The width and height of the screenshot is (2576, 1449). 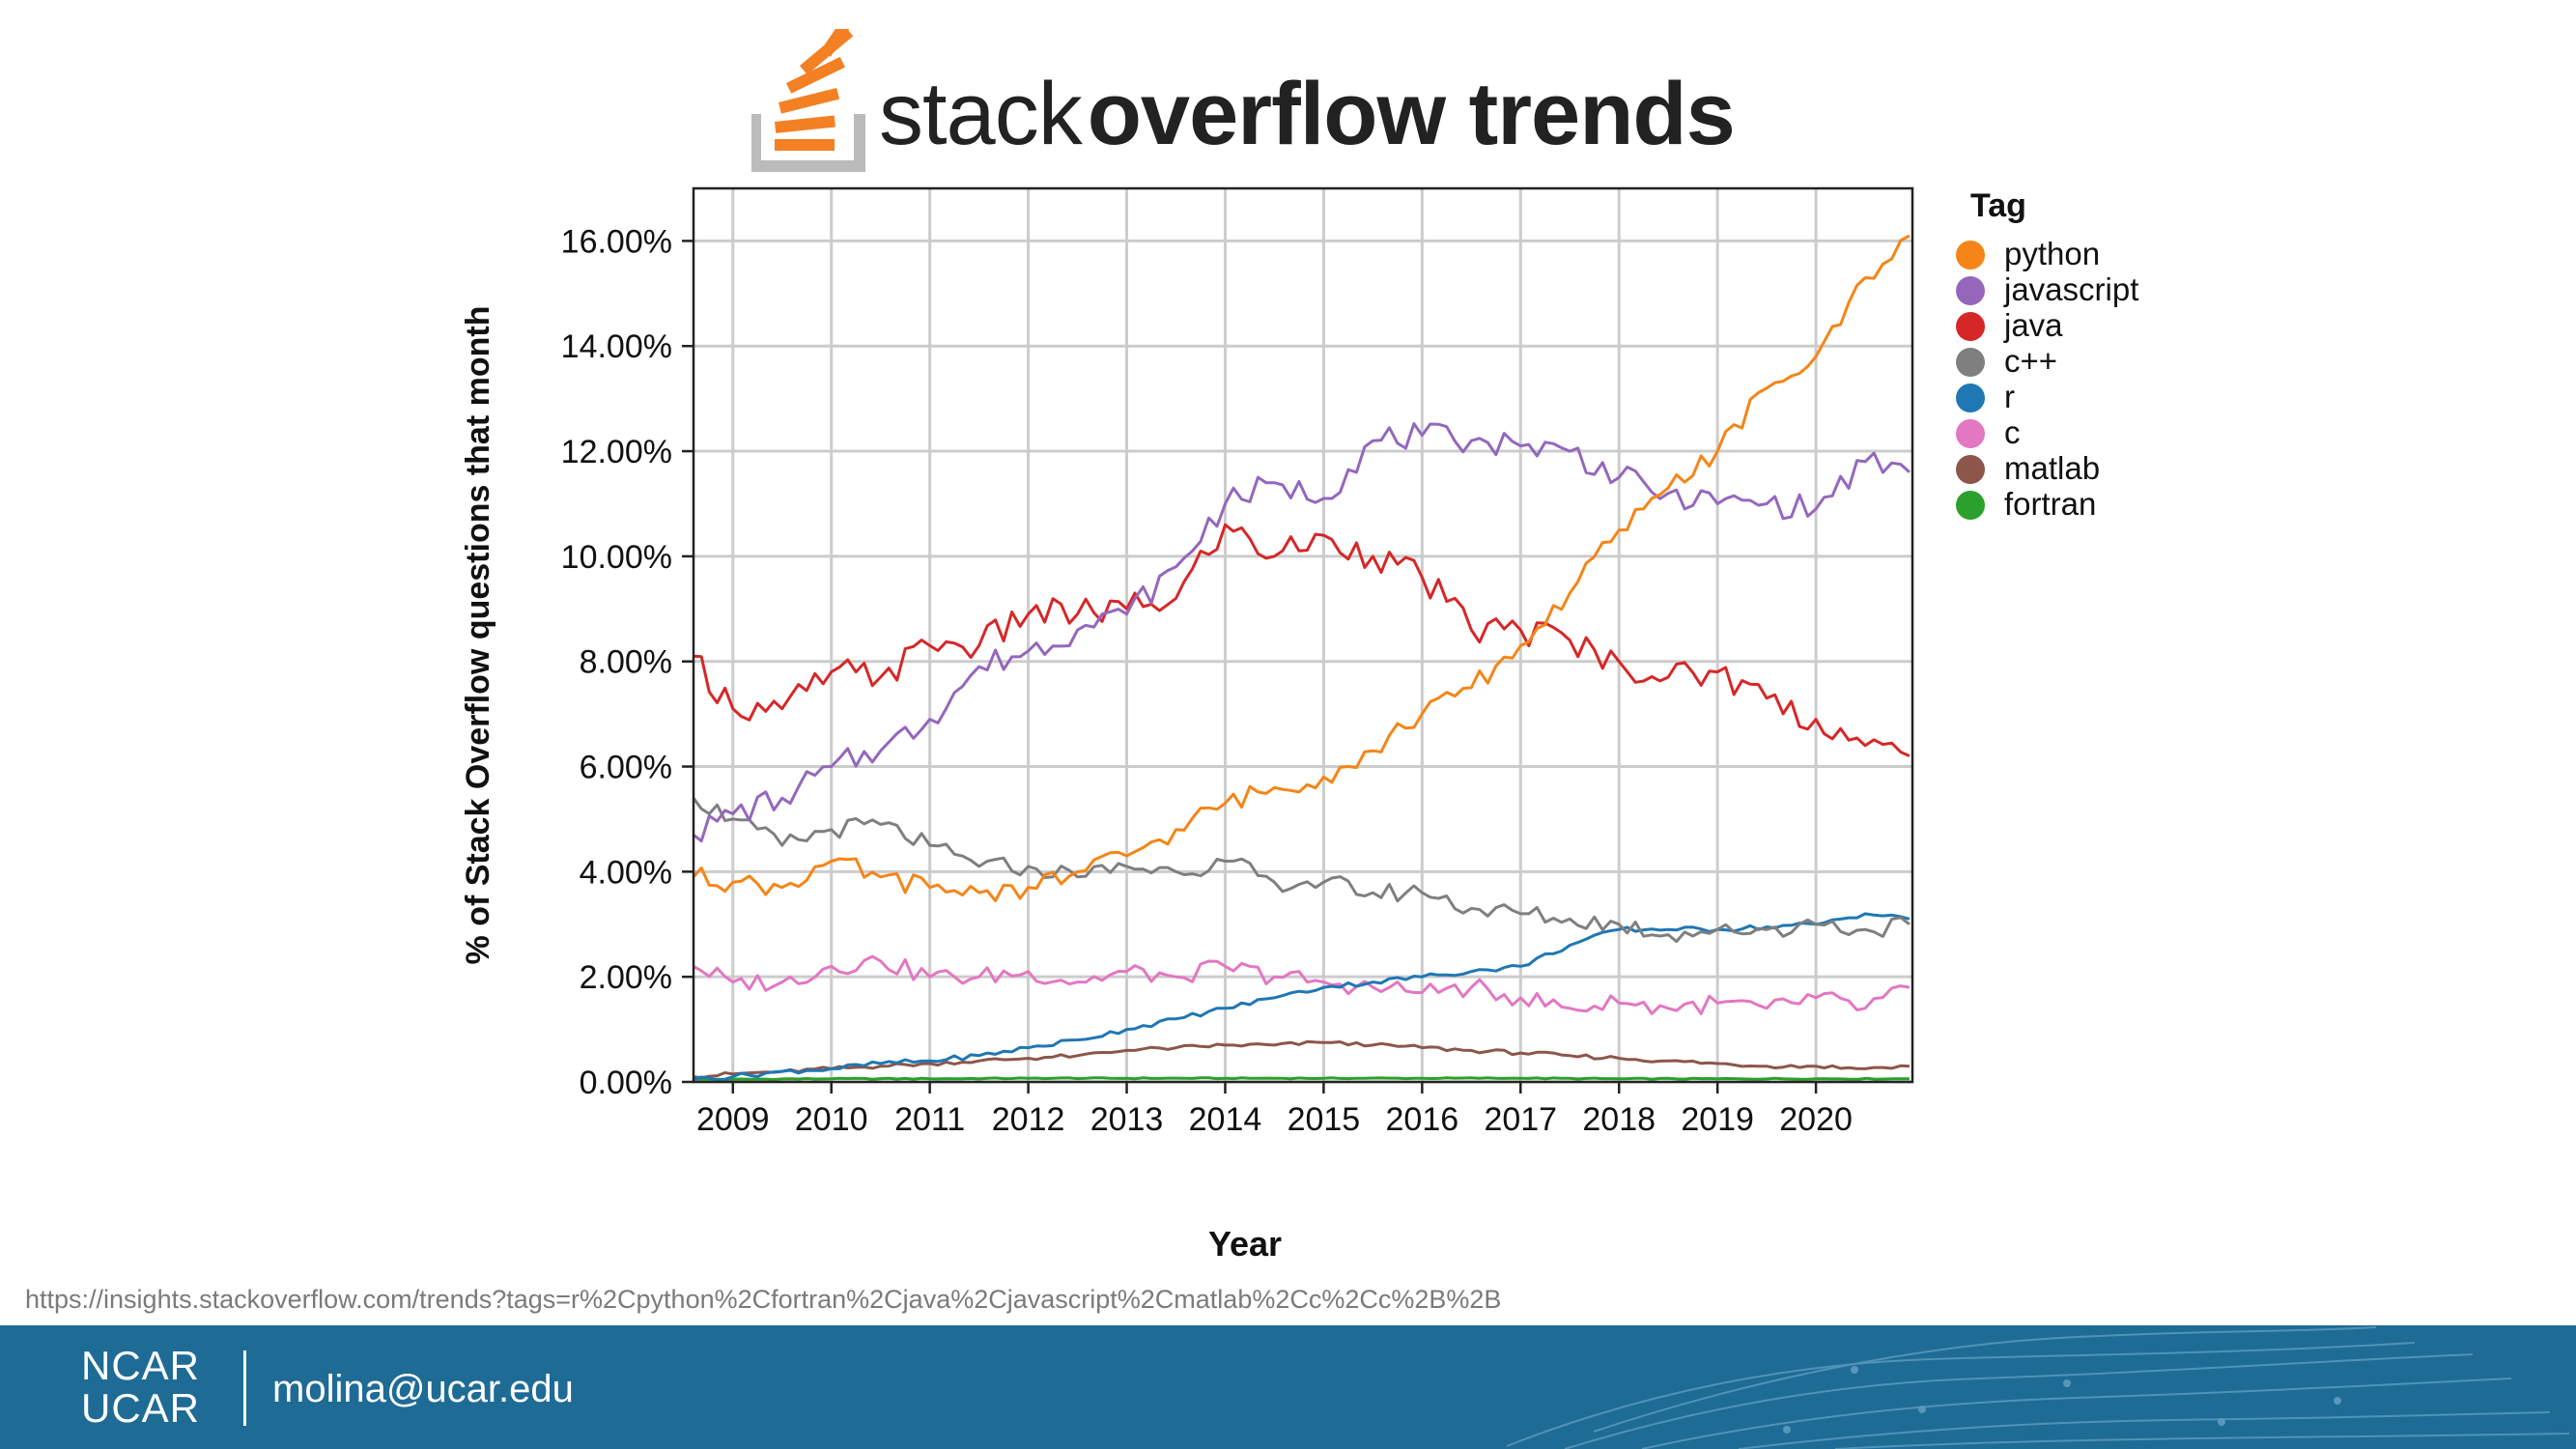 I want to click on footer-email: molina@ucar.edu, so click(x=423, y=1389).